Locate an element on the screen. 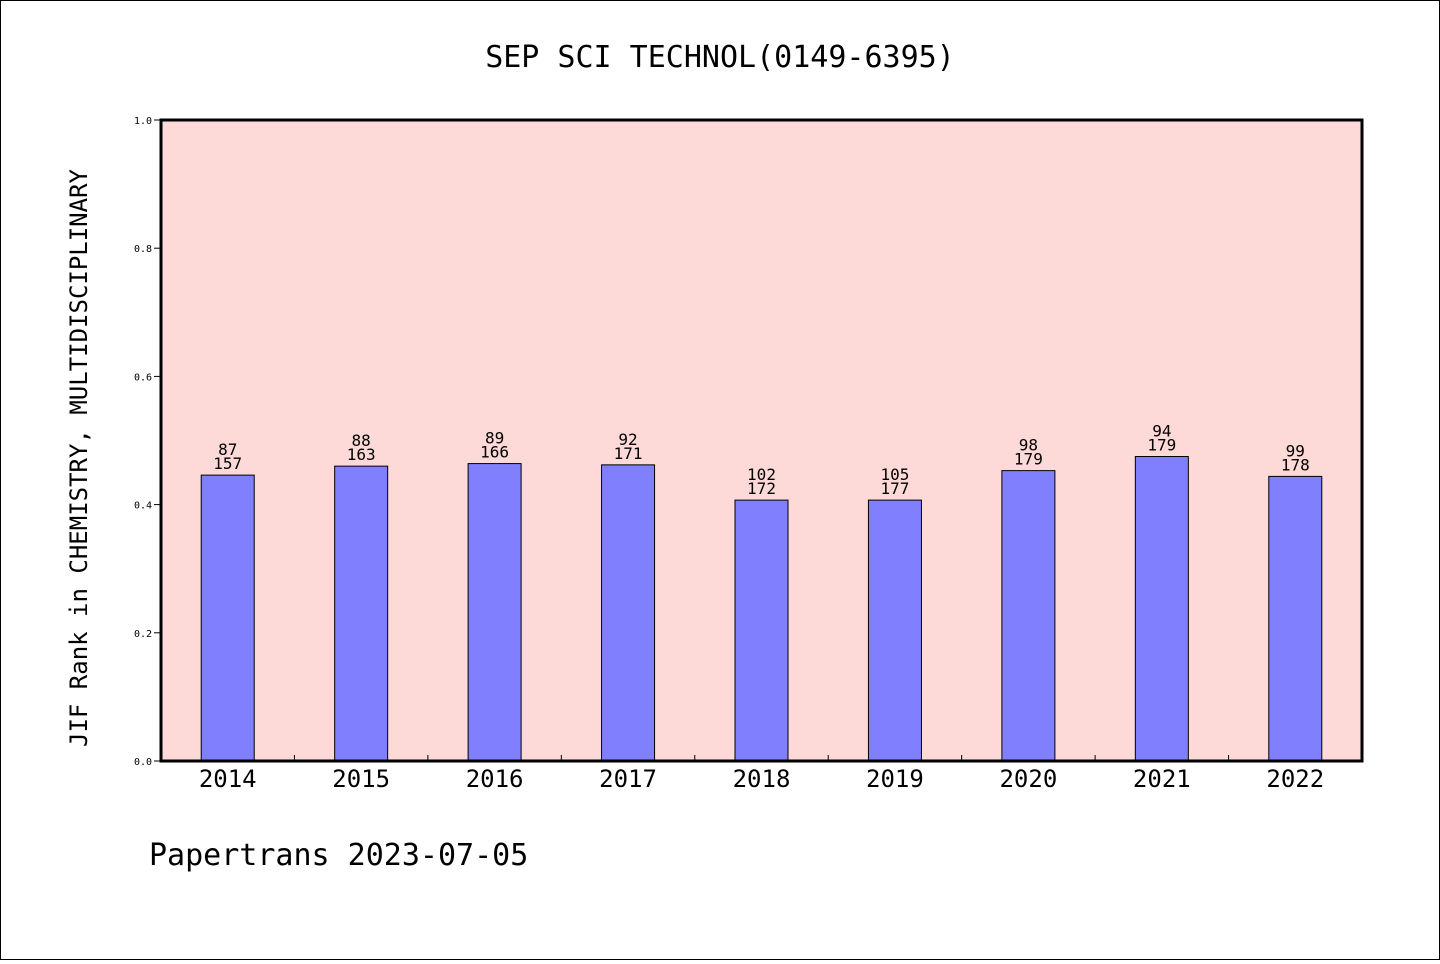 The width and height of the screenshot is (1440, 964). x-tick-label: 2019 is located at coordinates (895, 779).